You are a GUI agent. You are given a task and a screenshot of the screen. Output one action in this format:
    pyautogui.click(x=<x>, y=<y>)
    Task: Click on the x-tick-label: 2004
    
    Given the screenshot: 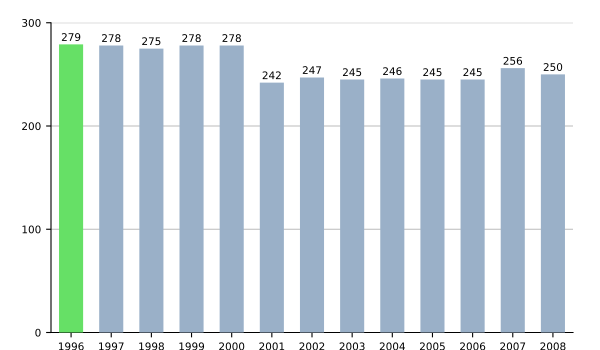 What is the action you would take?
    pyautogui.click(x=392, y=346)
    